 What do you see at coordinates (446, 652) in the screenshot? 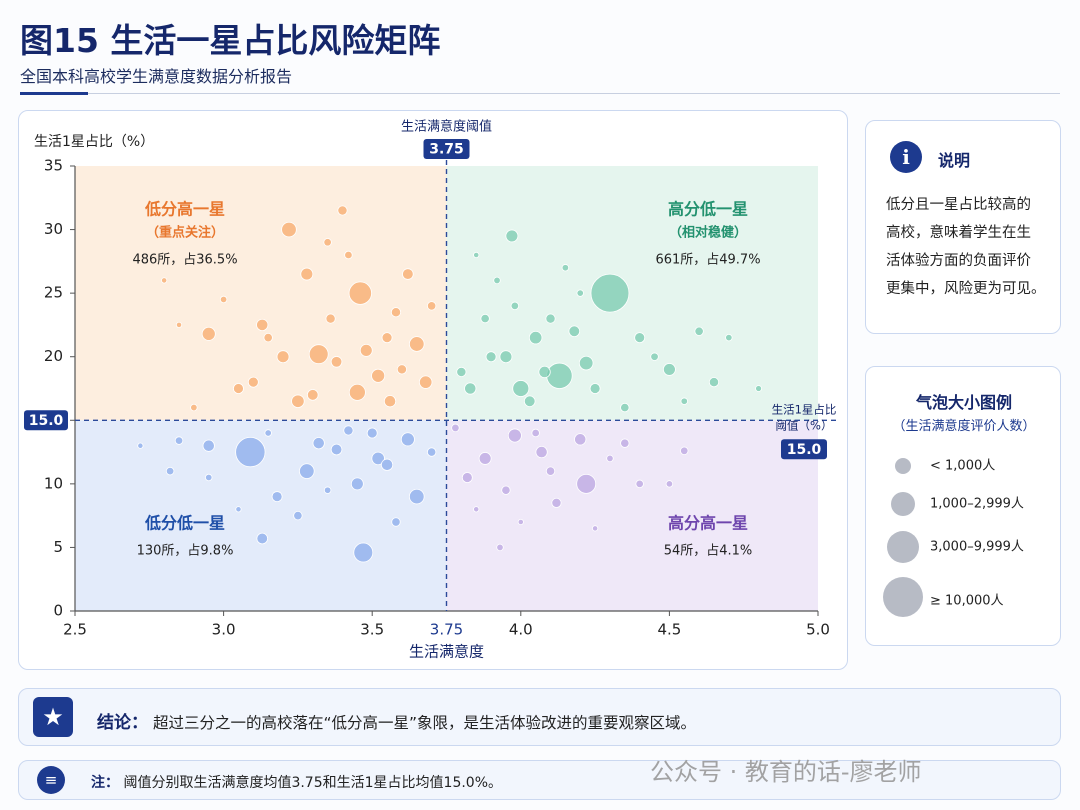
I see `x-axis-title: 生活满意度` at bounding box center [446, 652].